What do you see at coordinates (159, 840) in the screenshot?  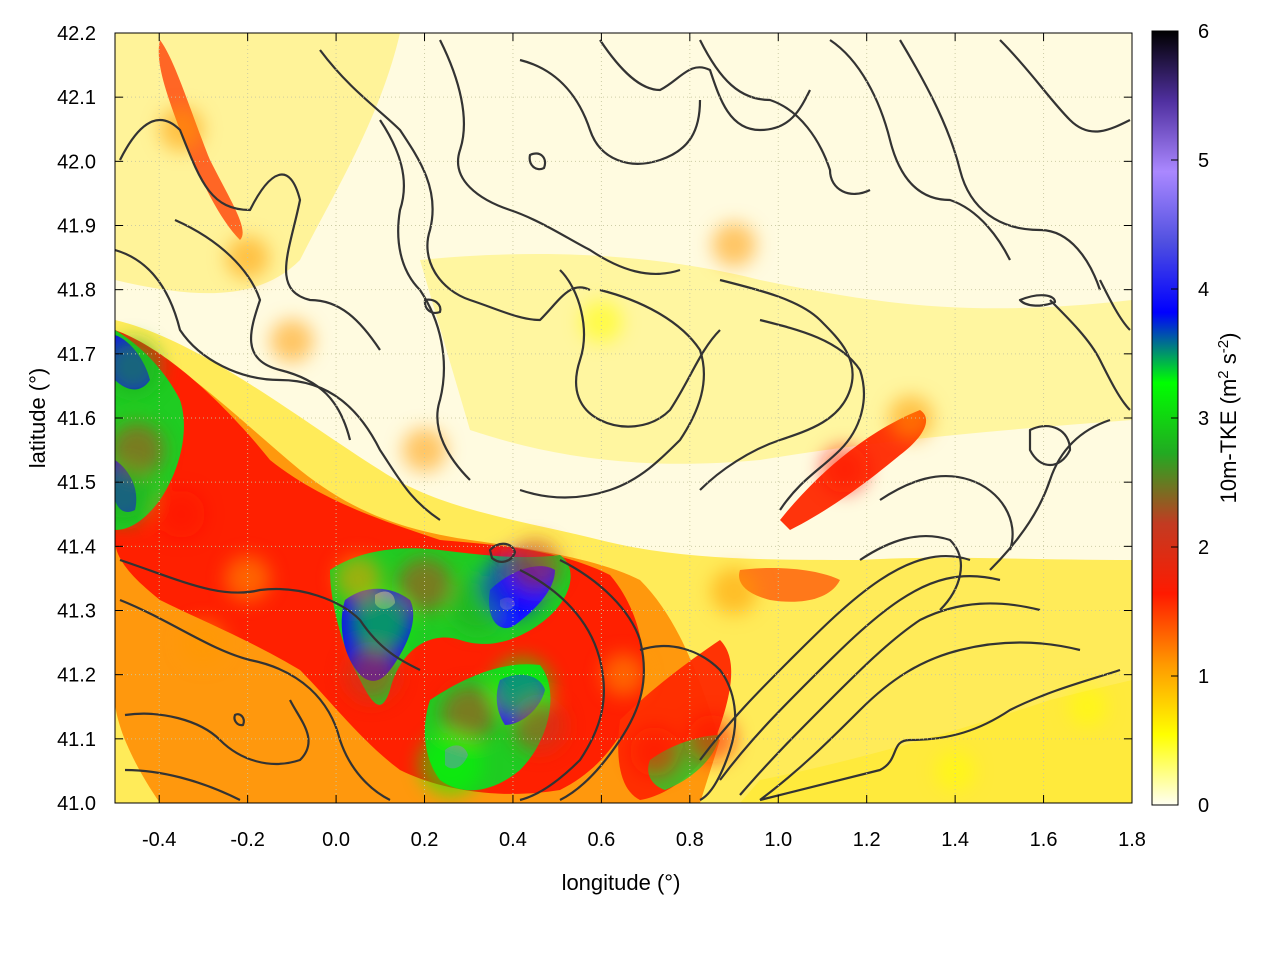 I see `x-tick-label: -0.4` at bounding box center [159, 840].